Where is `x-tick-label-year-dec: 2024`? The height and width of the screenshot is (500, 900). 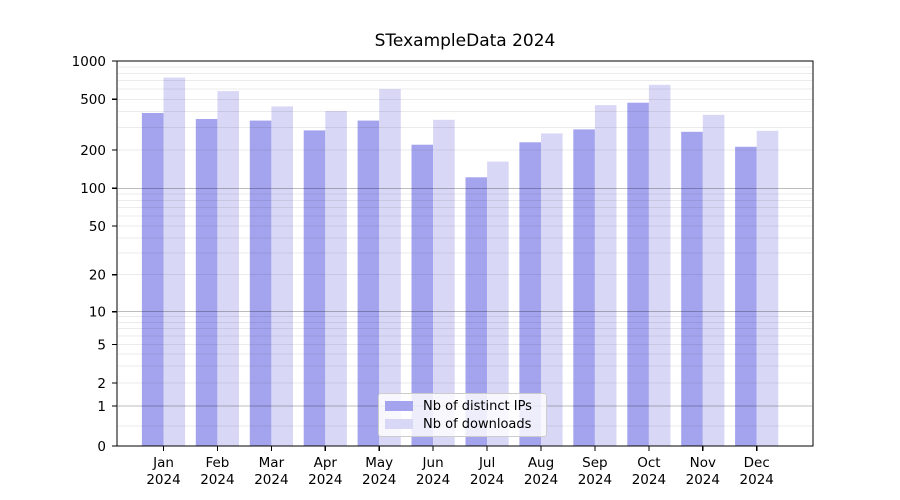 x-tick-label-year-dec: 2024 is located at coordinates (757, 480).